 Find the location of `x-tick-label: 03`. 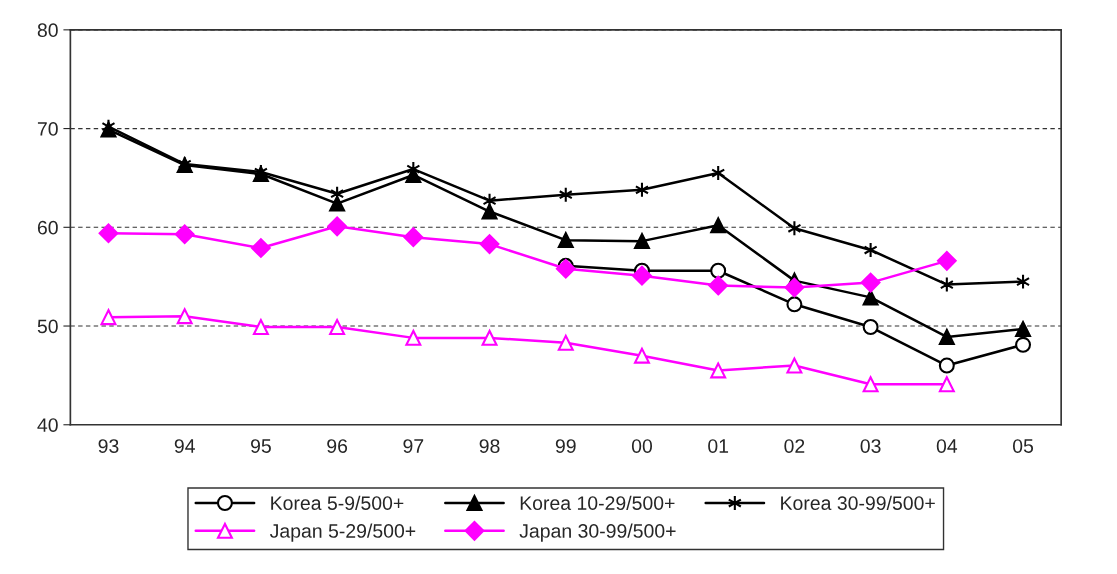

x-tick-label: 03 is located at coordinates (870, 446).